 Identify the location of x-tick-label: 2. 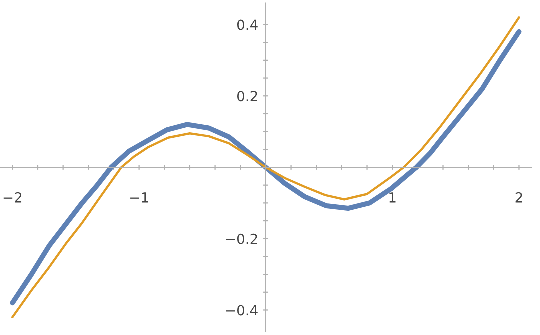
(519, 197).